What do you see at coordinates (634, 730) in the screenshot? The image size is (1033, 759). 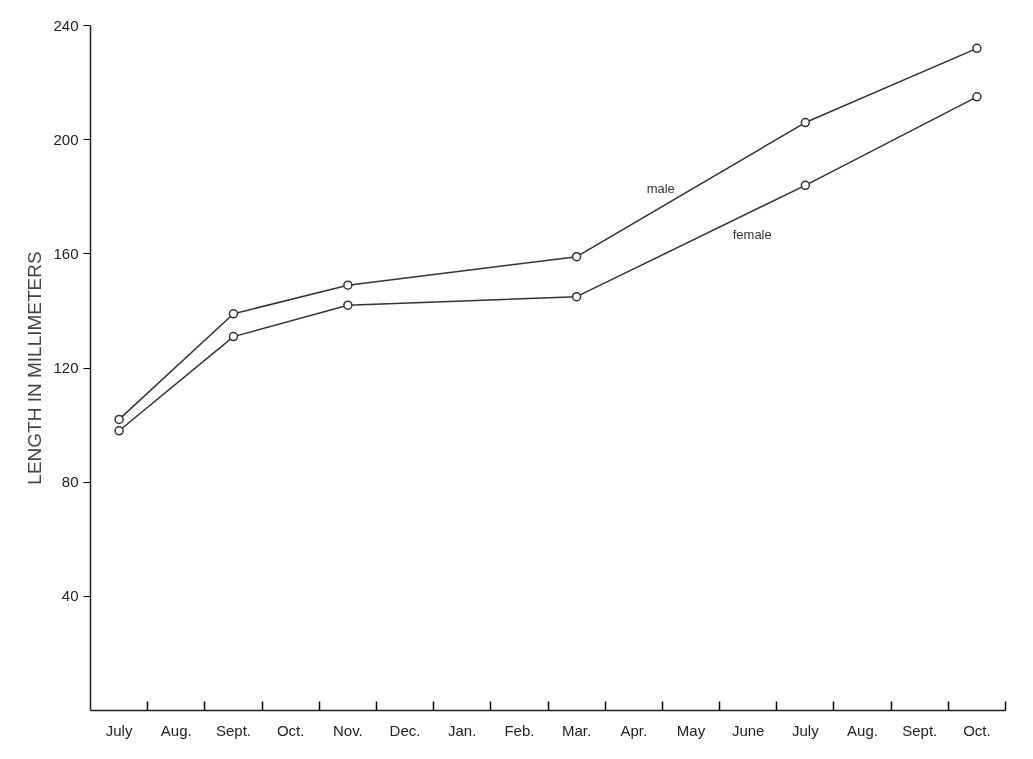 I see `x-tick-label: Apr.` at bounding box center [634, 730].